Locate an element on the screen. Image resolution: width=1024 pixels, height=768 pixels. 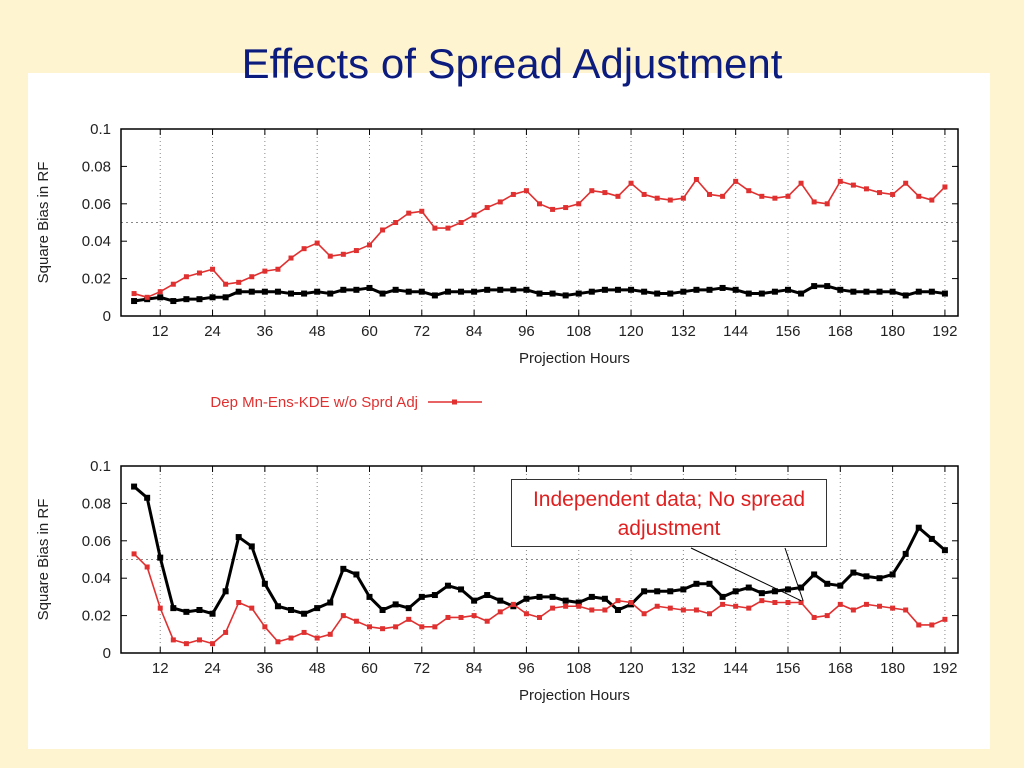
x-tick-label: 36 is located at coordinates (265, 331).